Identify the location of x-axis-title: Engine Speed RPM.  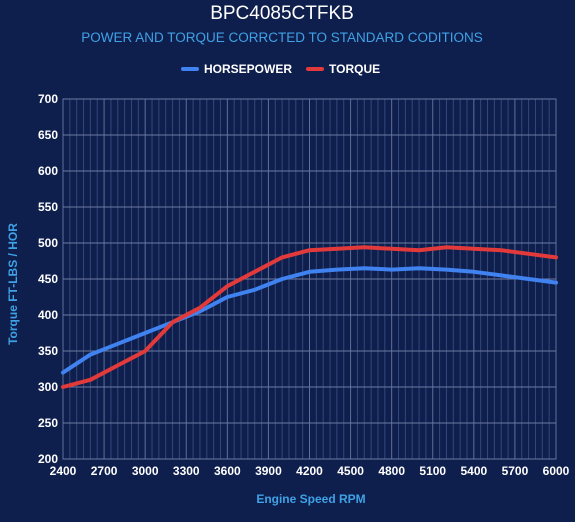
(310, 499).